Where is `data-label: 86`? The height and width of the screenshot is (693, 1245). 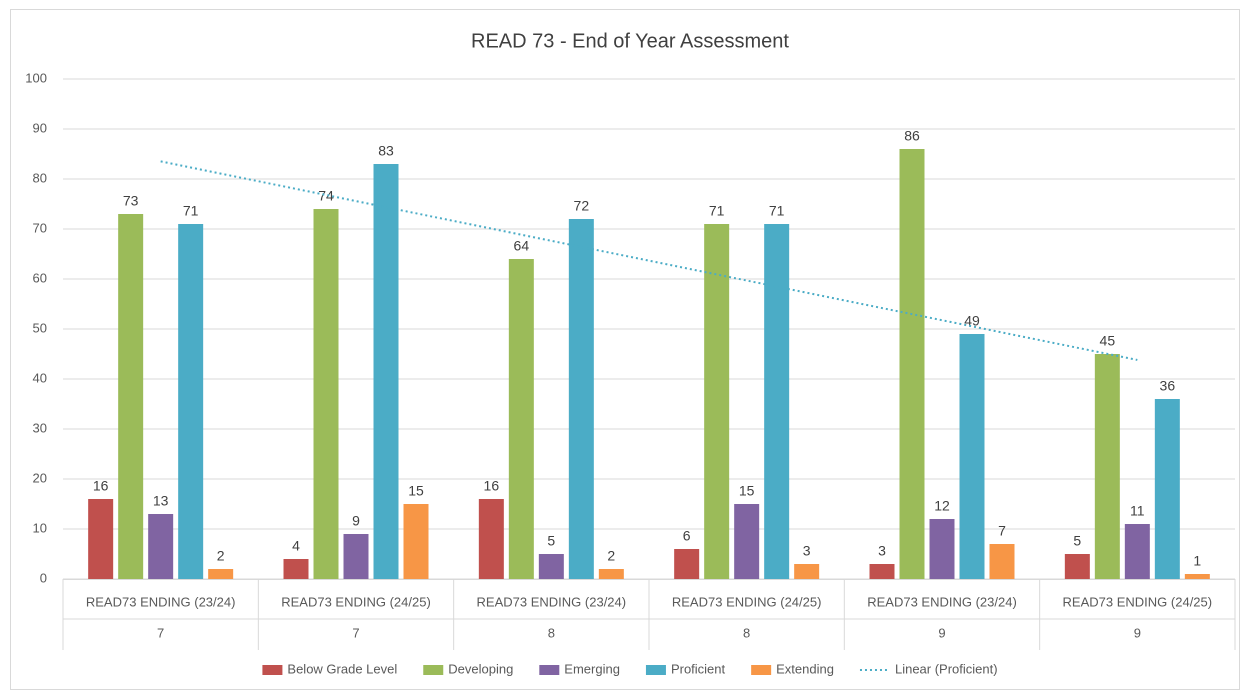
data-label: 86 is located at coordinates (912, 136).